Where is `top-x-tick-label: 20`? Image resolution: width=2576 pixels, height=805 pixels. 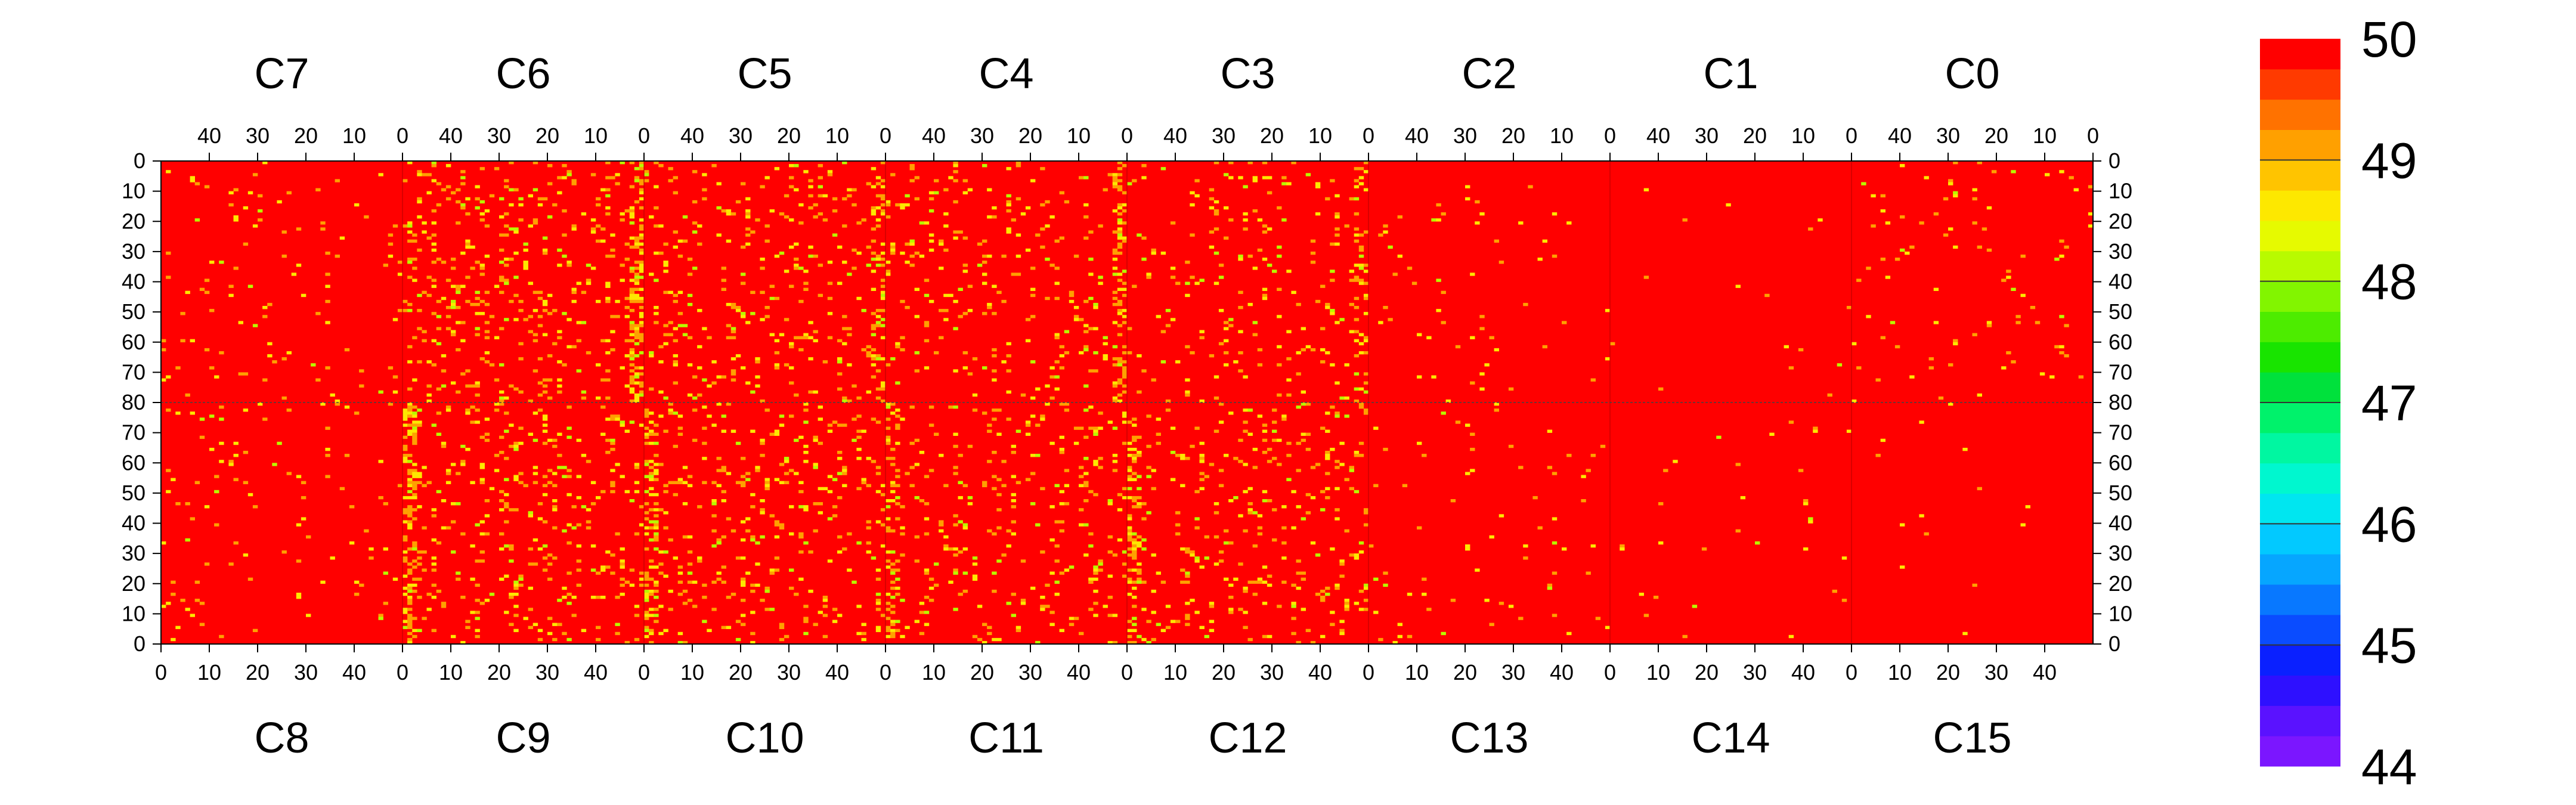 top-x-tick-label: 20 is located at coordinates (306, 135).